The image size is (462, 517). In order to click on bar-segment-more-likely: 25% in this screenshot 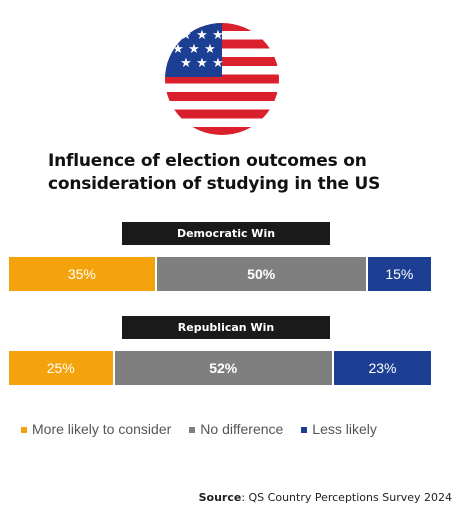, I will do `click(61, 368)`.